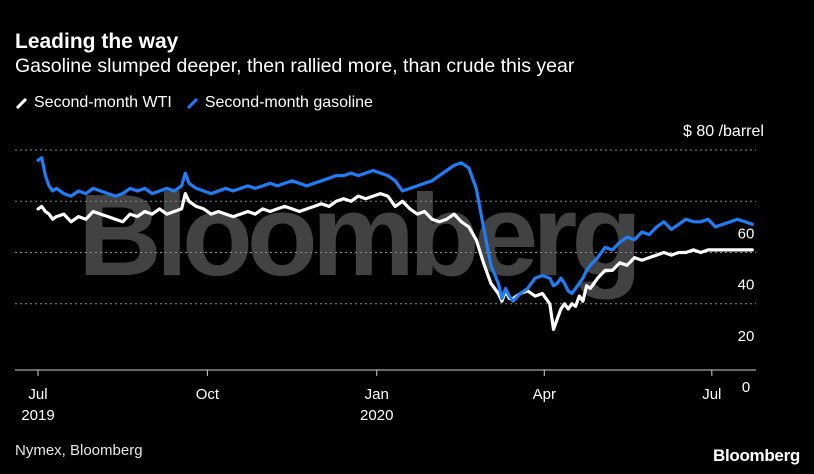 This screenshot has width=814, height=474. I want to click on y-tick-label-20: 20, so click(746, 336).